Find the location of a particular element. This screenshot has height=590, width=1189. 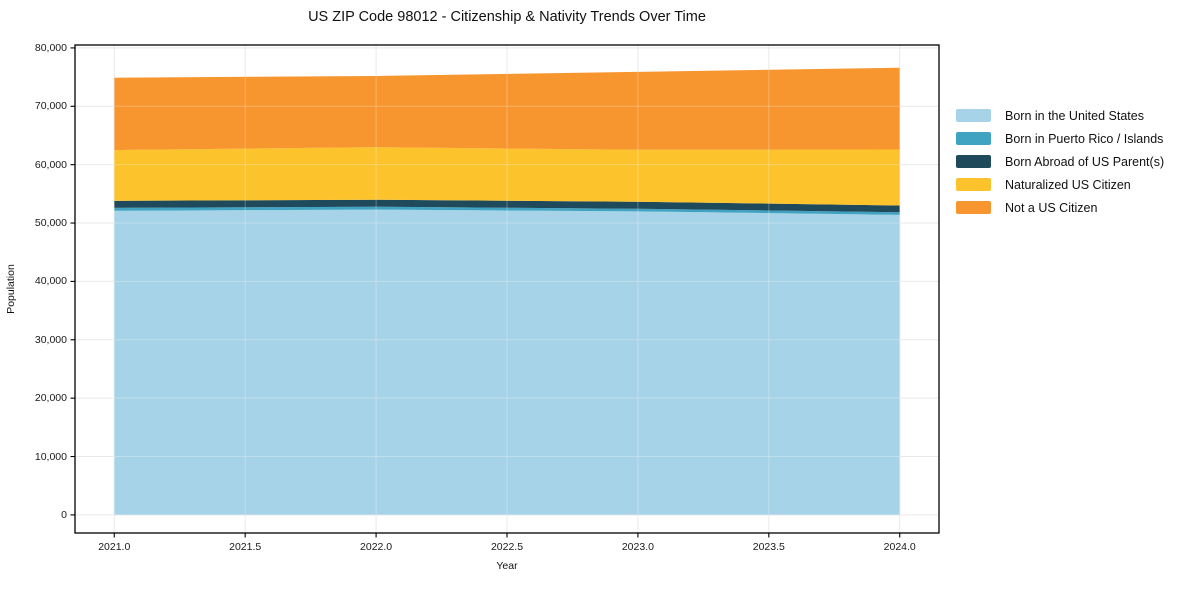

legend-label: Born in Puerto Rico / Islands is located at coordinates (1084, 138).